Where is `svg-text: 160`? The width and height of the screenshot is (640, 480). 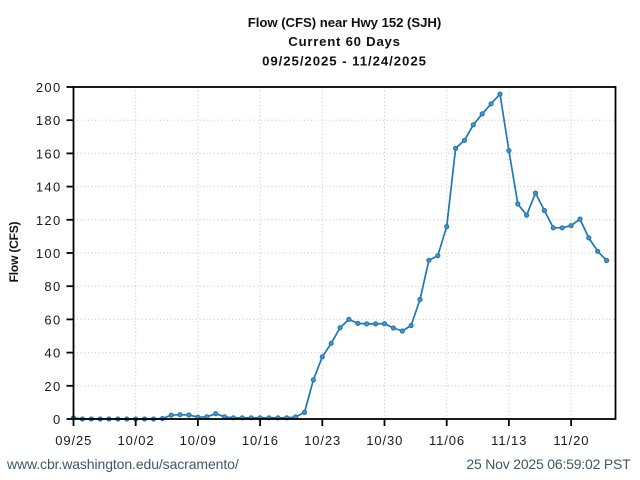
svg-text: 160 is located at coordinates (49, 153).